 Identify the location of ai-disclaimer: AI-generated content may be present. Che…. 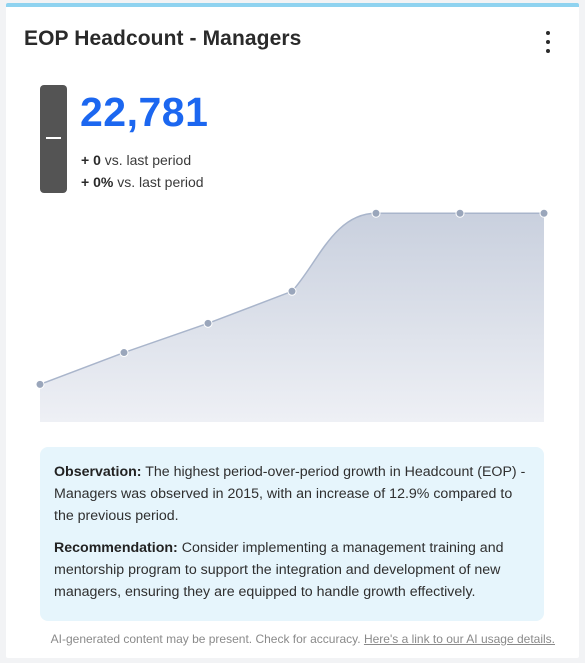
(292, 639).